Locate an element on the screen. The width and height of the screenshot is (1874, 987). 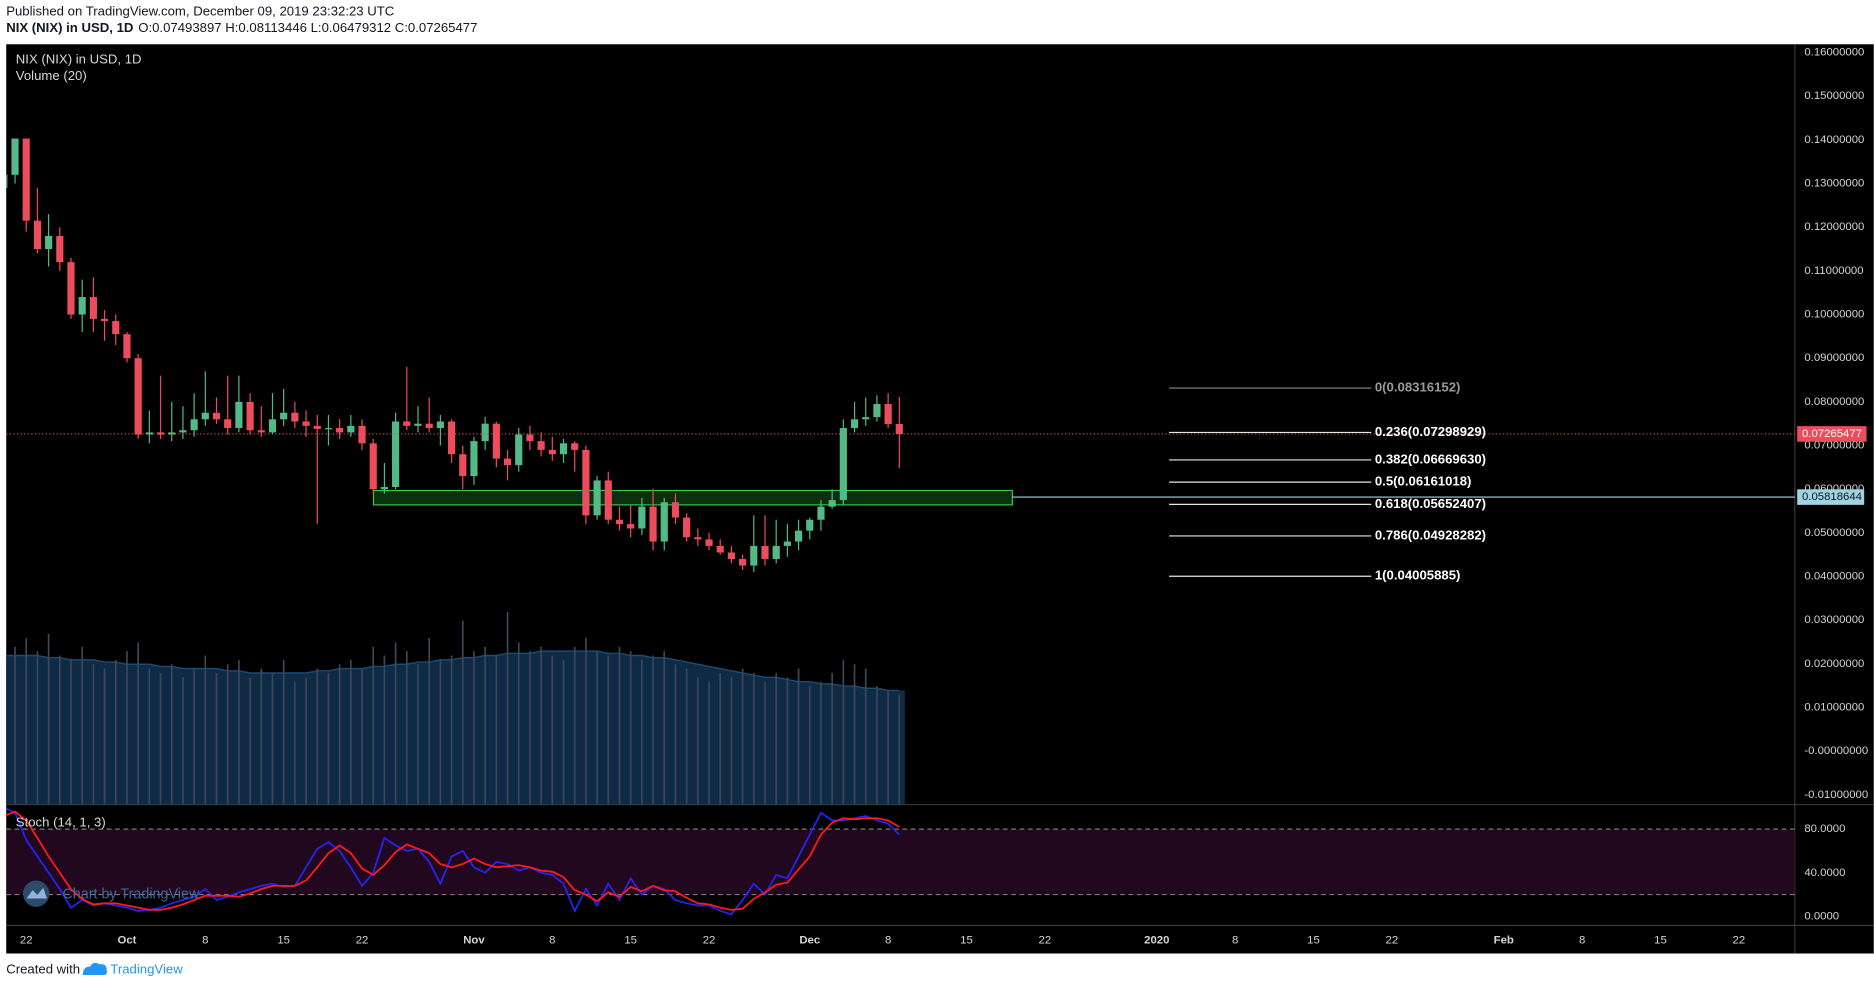
support-zone is located at coordinates (692, 497).